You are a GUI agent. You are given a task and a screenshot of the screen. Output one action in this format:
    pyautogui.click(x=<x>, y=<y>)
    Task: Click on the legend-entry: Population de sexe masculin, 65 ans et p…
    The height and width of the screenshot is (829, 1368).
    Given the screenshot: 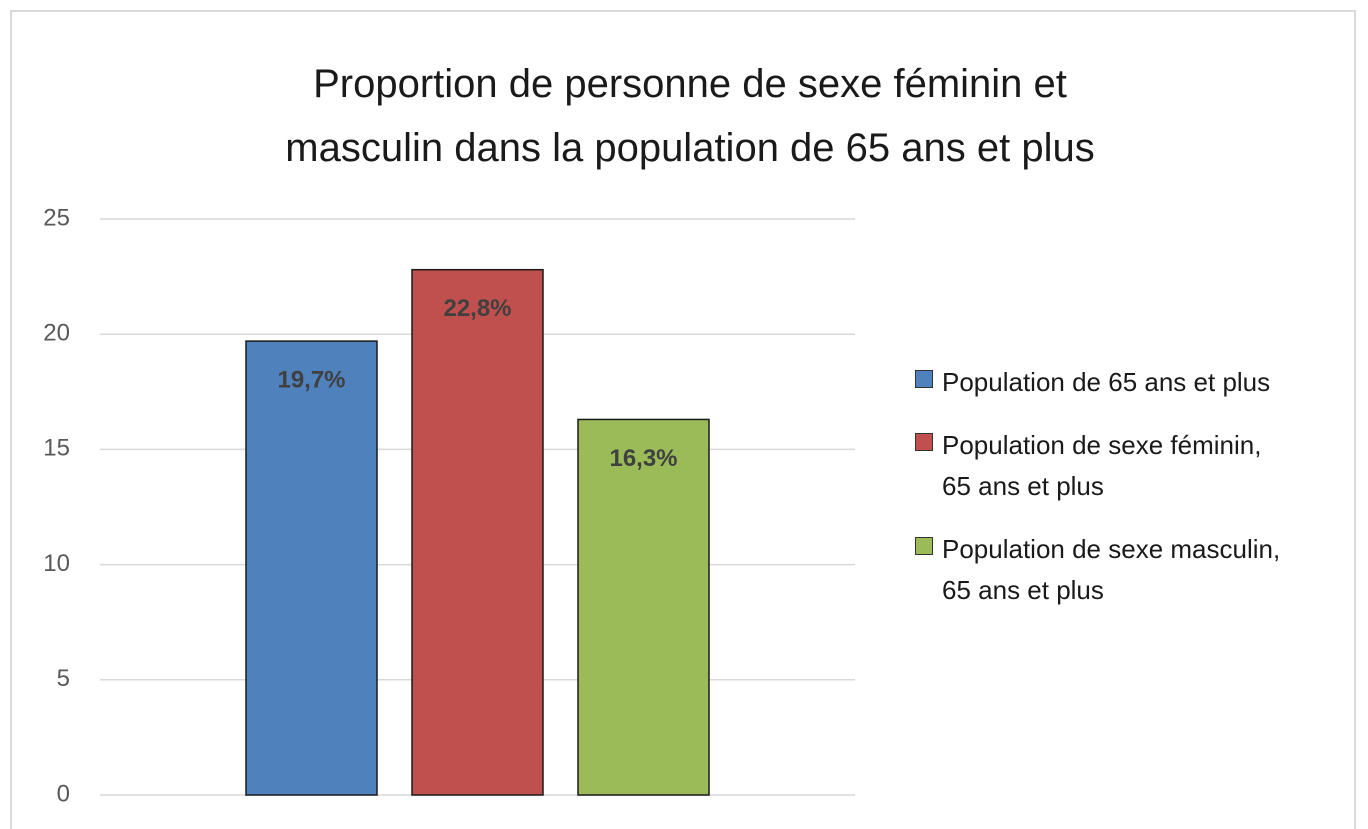 What is the action you would take?
    pyautogui.click(x=1102, y=570)
    